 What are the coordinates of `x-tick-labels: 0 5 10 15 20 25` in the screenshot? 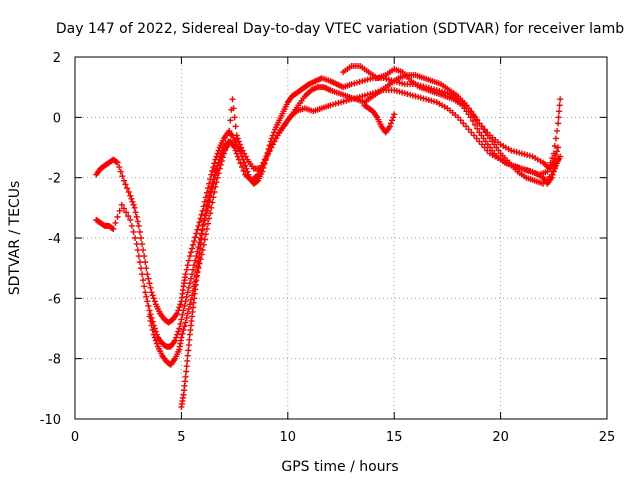 It's located at (343, 437).